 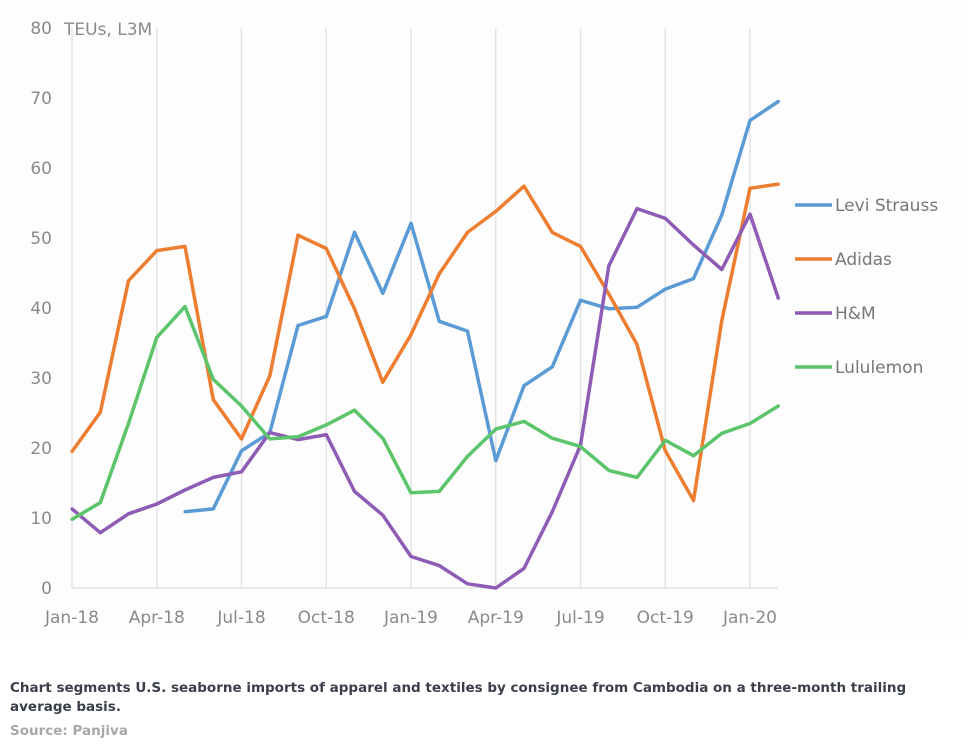 I want to click on y-axis-label: TEUs, L3M, so click(x=107, y=30).